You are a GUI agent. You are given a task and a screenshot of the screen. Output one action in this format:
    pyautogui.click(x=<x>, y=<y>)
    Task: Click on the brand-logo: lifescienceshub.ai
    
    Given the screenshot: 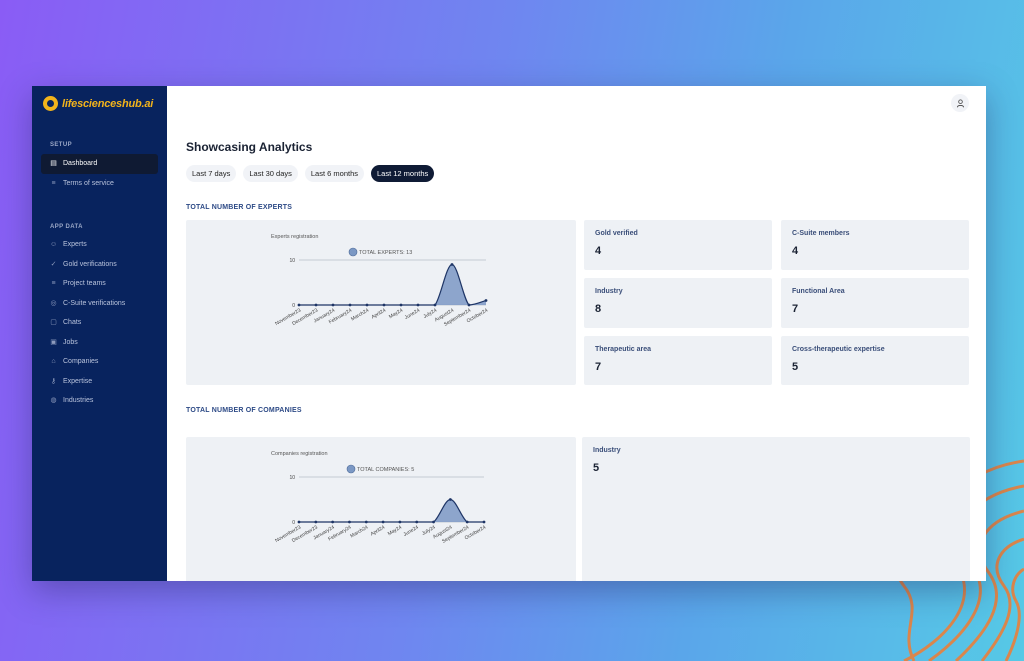 What is the action you would take?
    pyautogui.click(x=98, y=103)
    